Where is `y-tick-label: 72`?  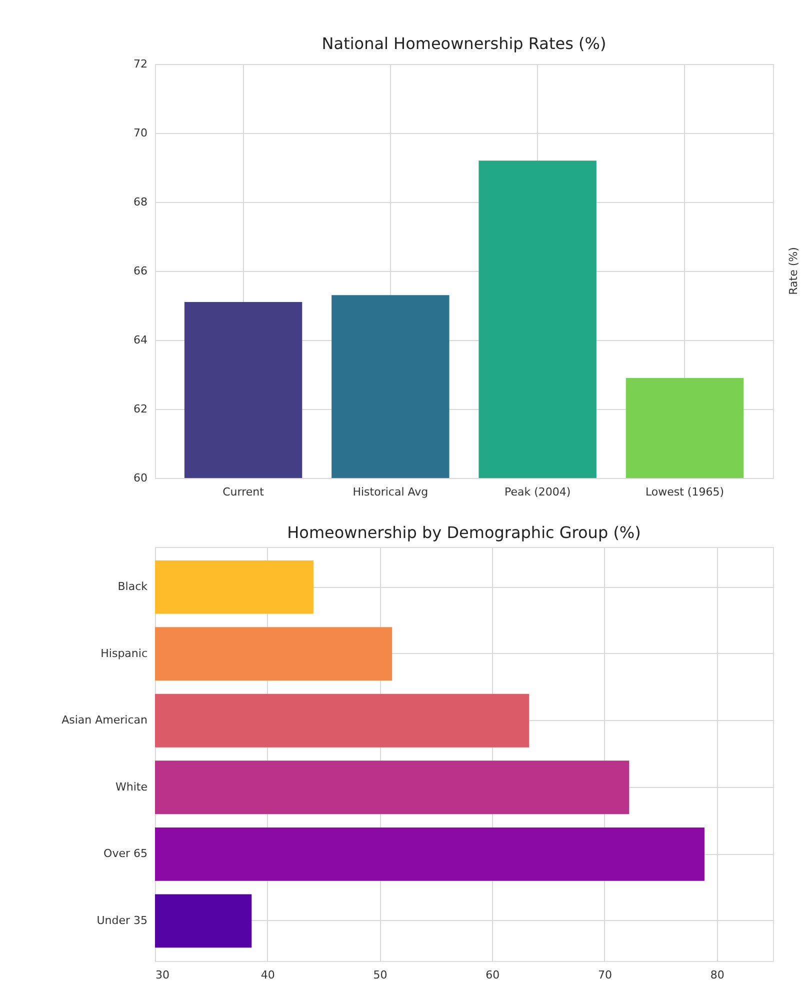
y-tick-label: 72 is located at coordinates (141, 64).